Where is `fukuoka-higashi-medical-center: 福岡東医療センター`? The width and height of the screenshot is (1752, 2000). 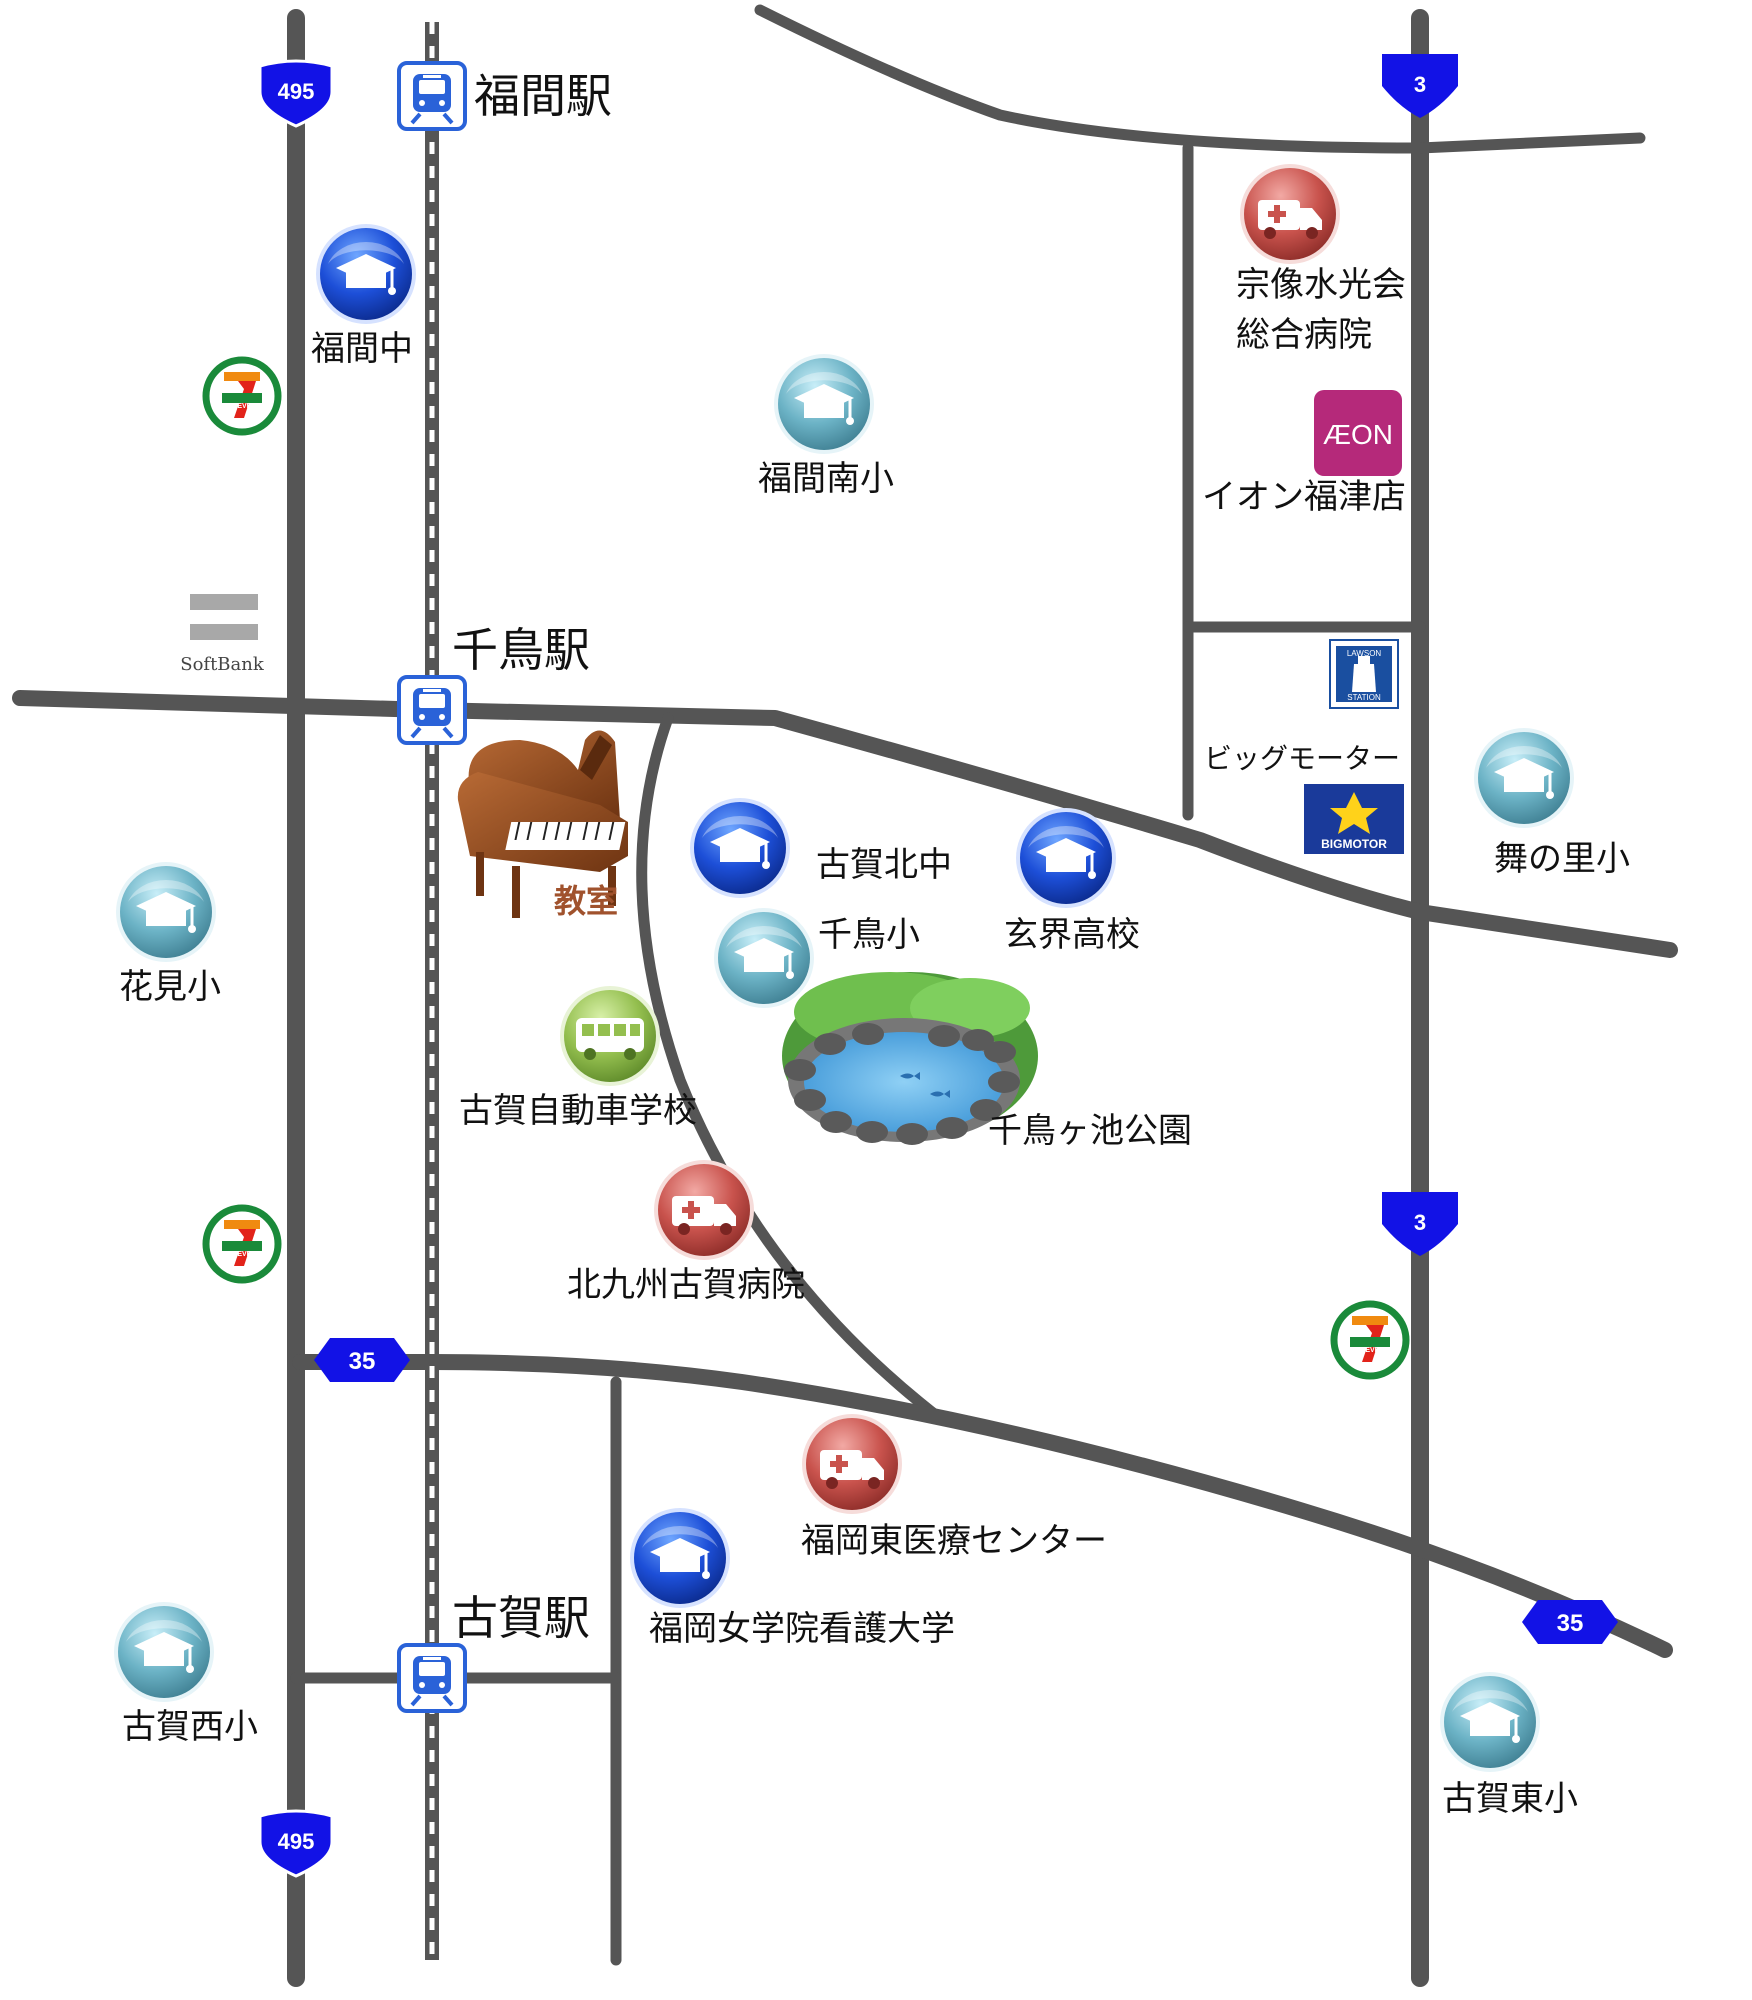
fukuoka-higashi-medical-center: 福岡東医療センター is located at coordinates (954, 1487).